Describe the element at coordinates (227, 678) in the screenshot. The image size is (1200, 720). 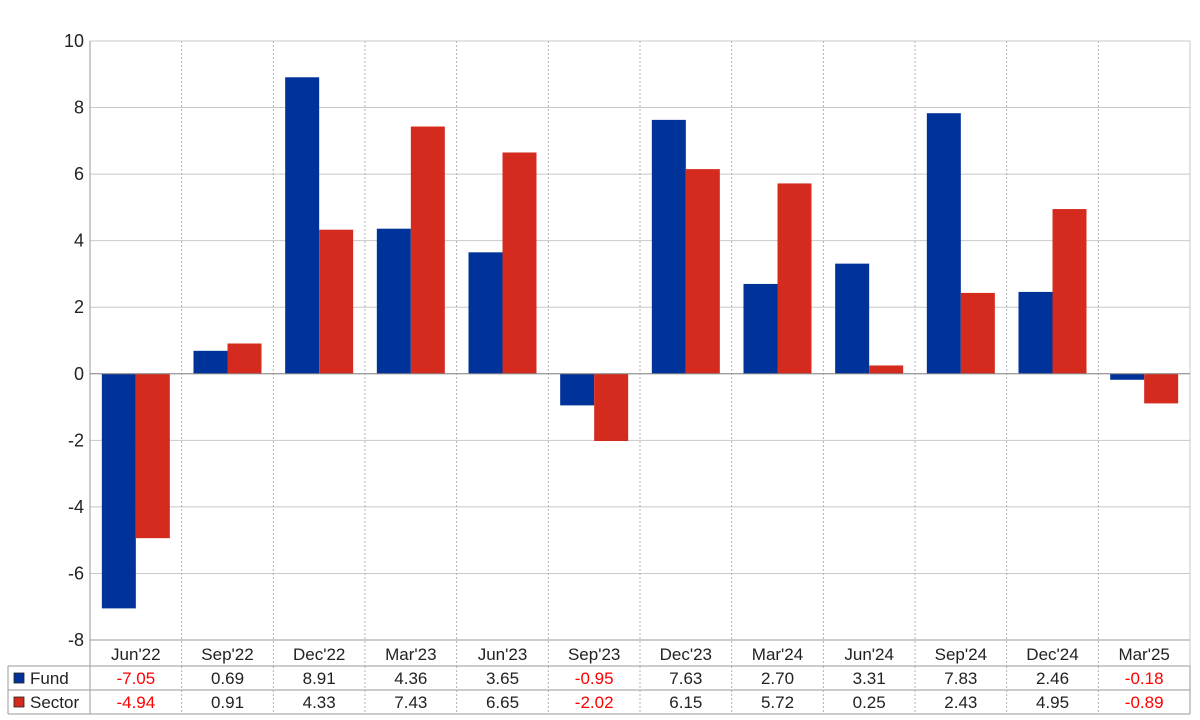
I see `data-label-fund: 0.69` at that location.